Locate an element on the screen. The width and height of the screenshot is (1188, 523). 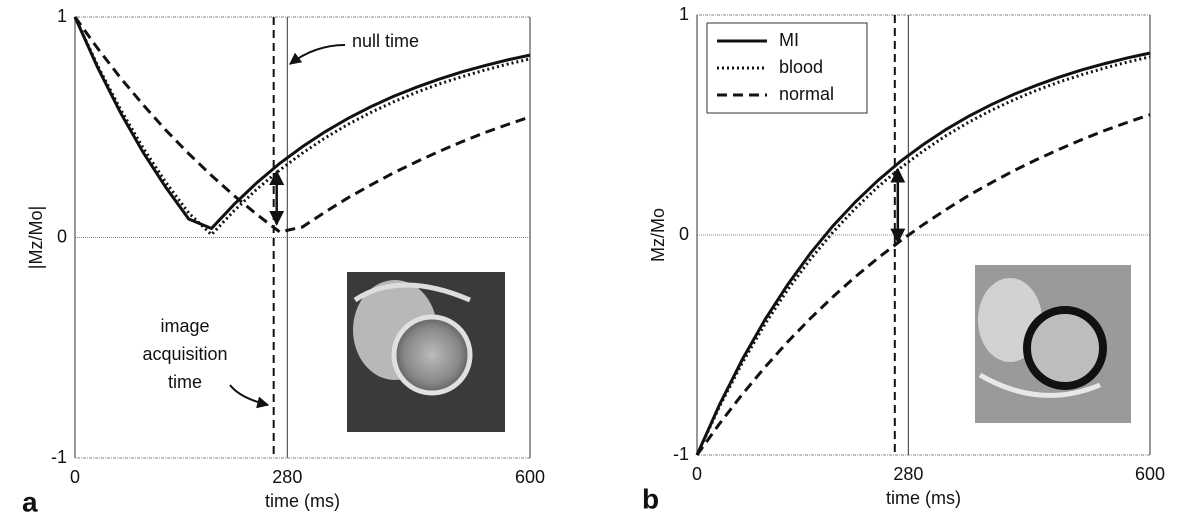
annotation: null time is located at coordinates (385, 41).